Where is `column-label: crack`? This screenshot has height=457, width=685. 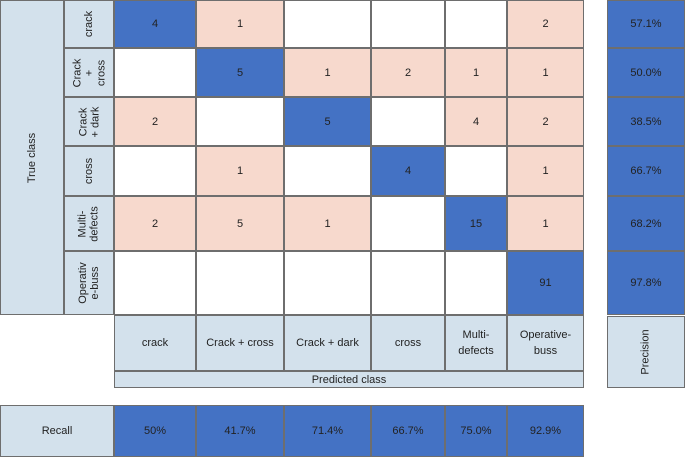
column-label: crack is located at coordinates (155, 343).